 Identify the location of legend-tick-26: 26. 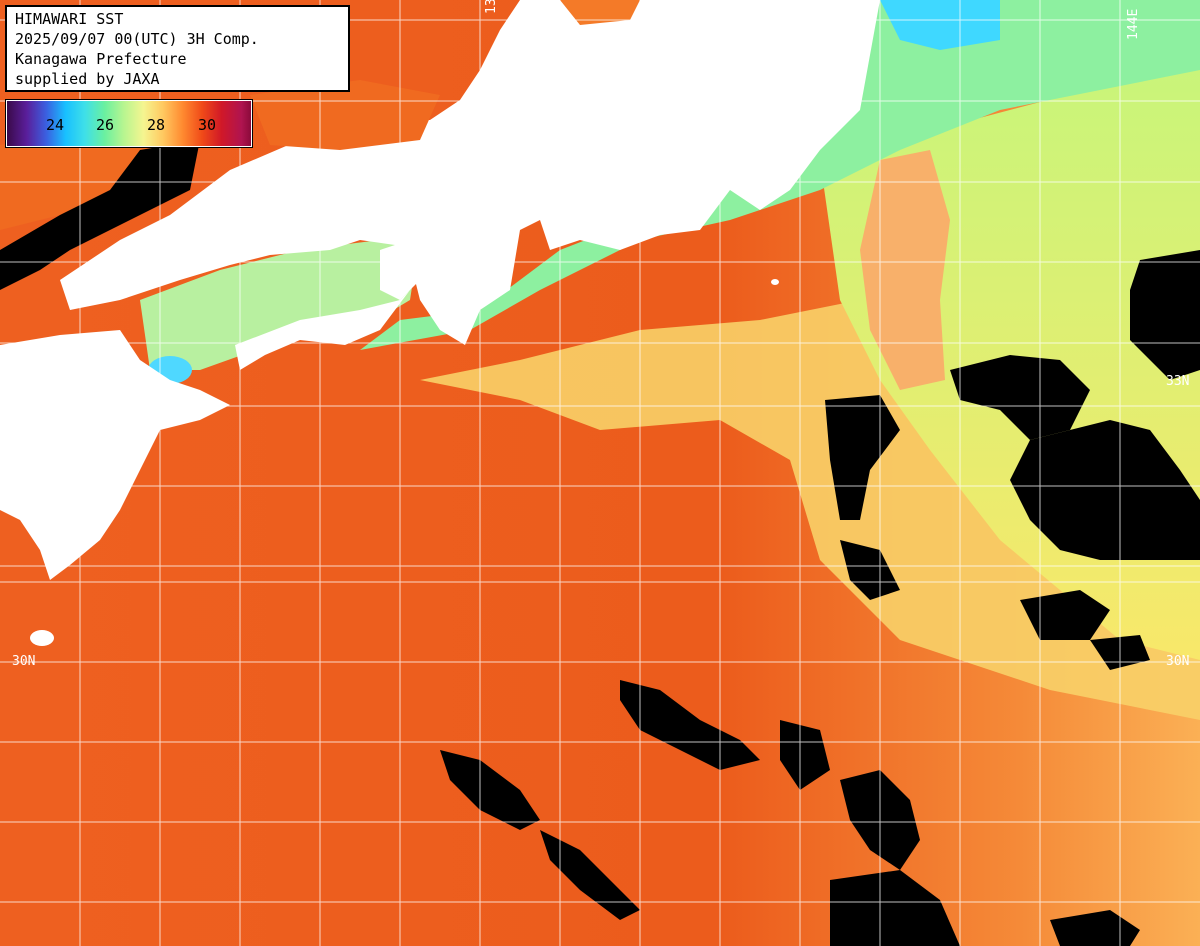
(105, 125).